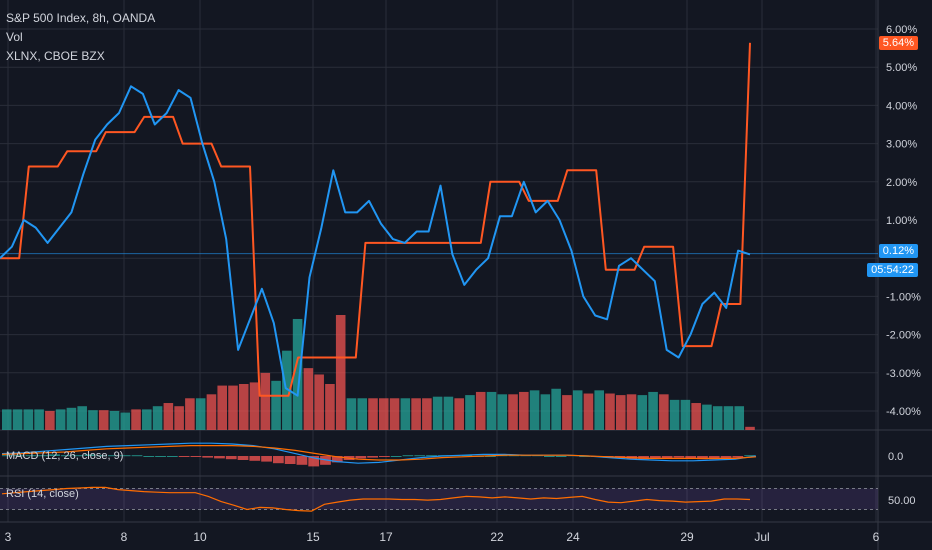 The height and width of the screenshot is (550, 932). I want to click on y-tick-label: -2.00%, so click(903, 336).